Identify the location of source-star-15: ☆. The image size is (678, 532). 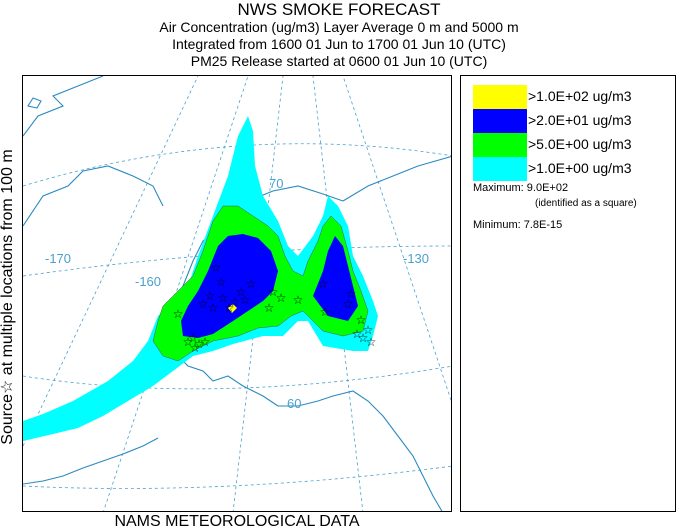
(281, 298).